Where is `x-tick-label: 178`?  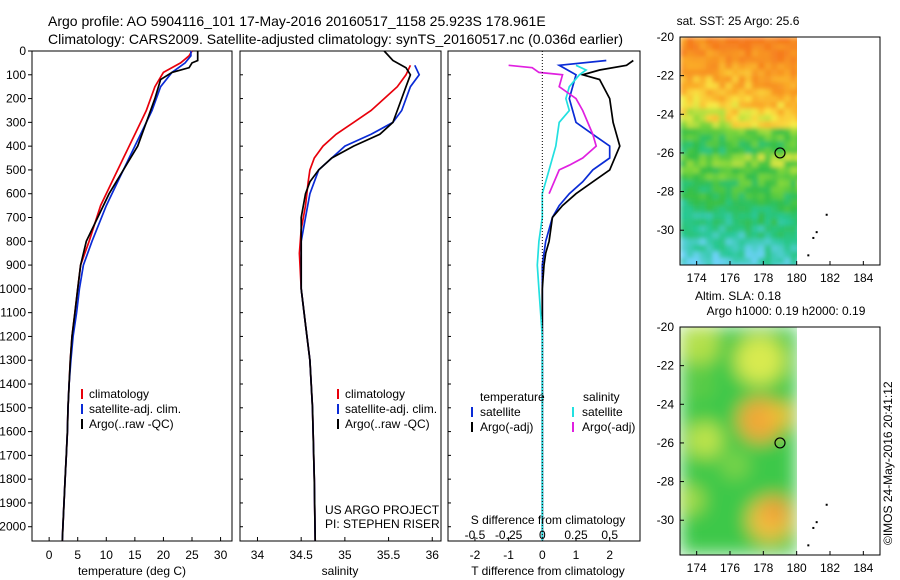
x-tick-label: 178 is located at coordinates (763, 568).